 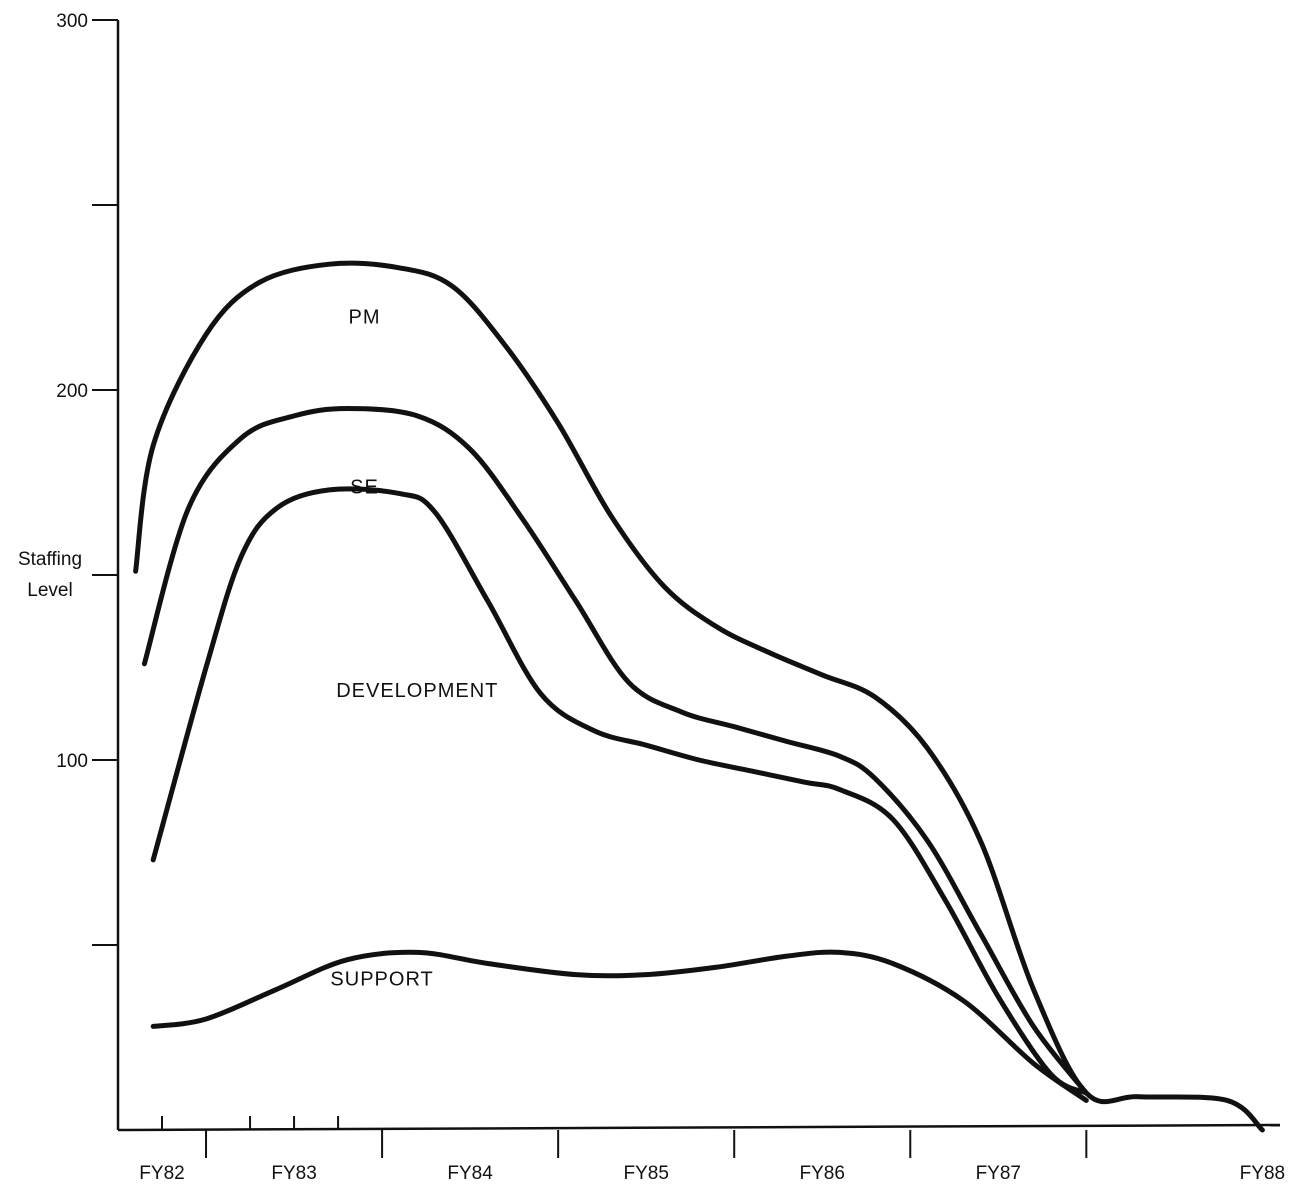 I want to click on area-label-development: DEVELOPMENT, so click(x=417, y=691).